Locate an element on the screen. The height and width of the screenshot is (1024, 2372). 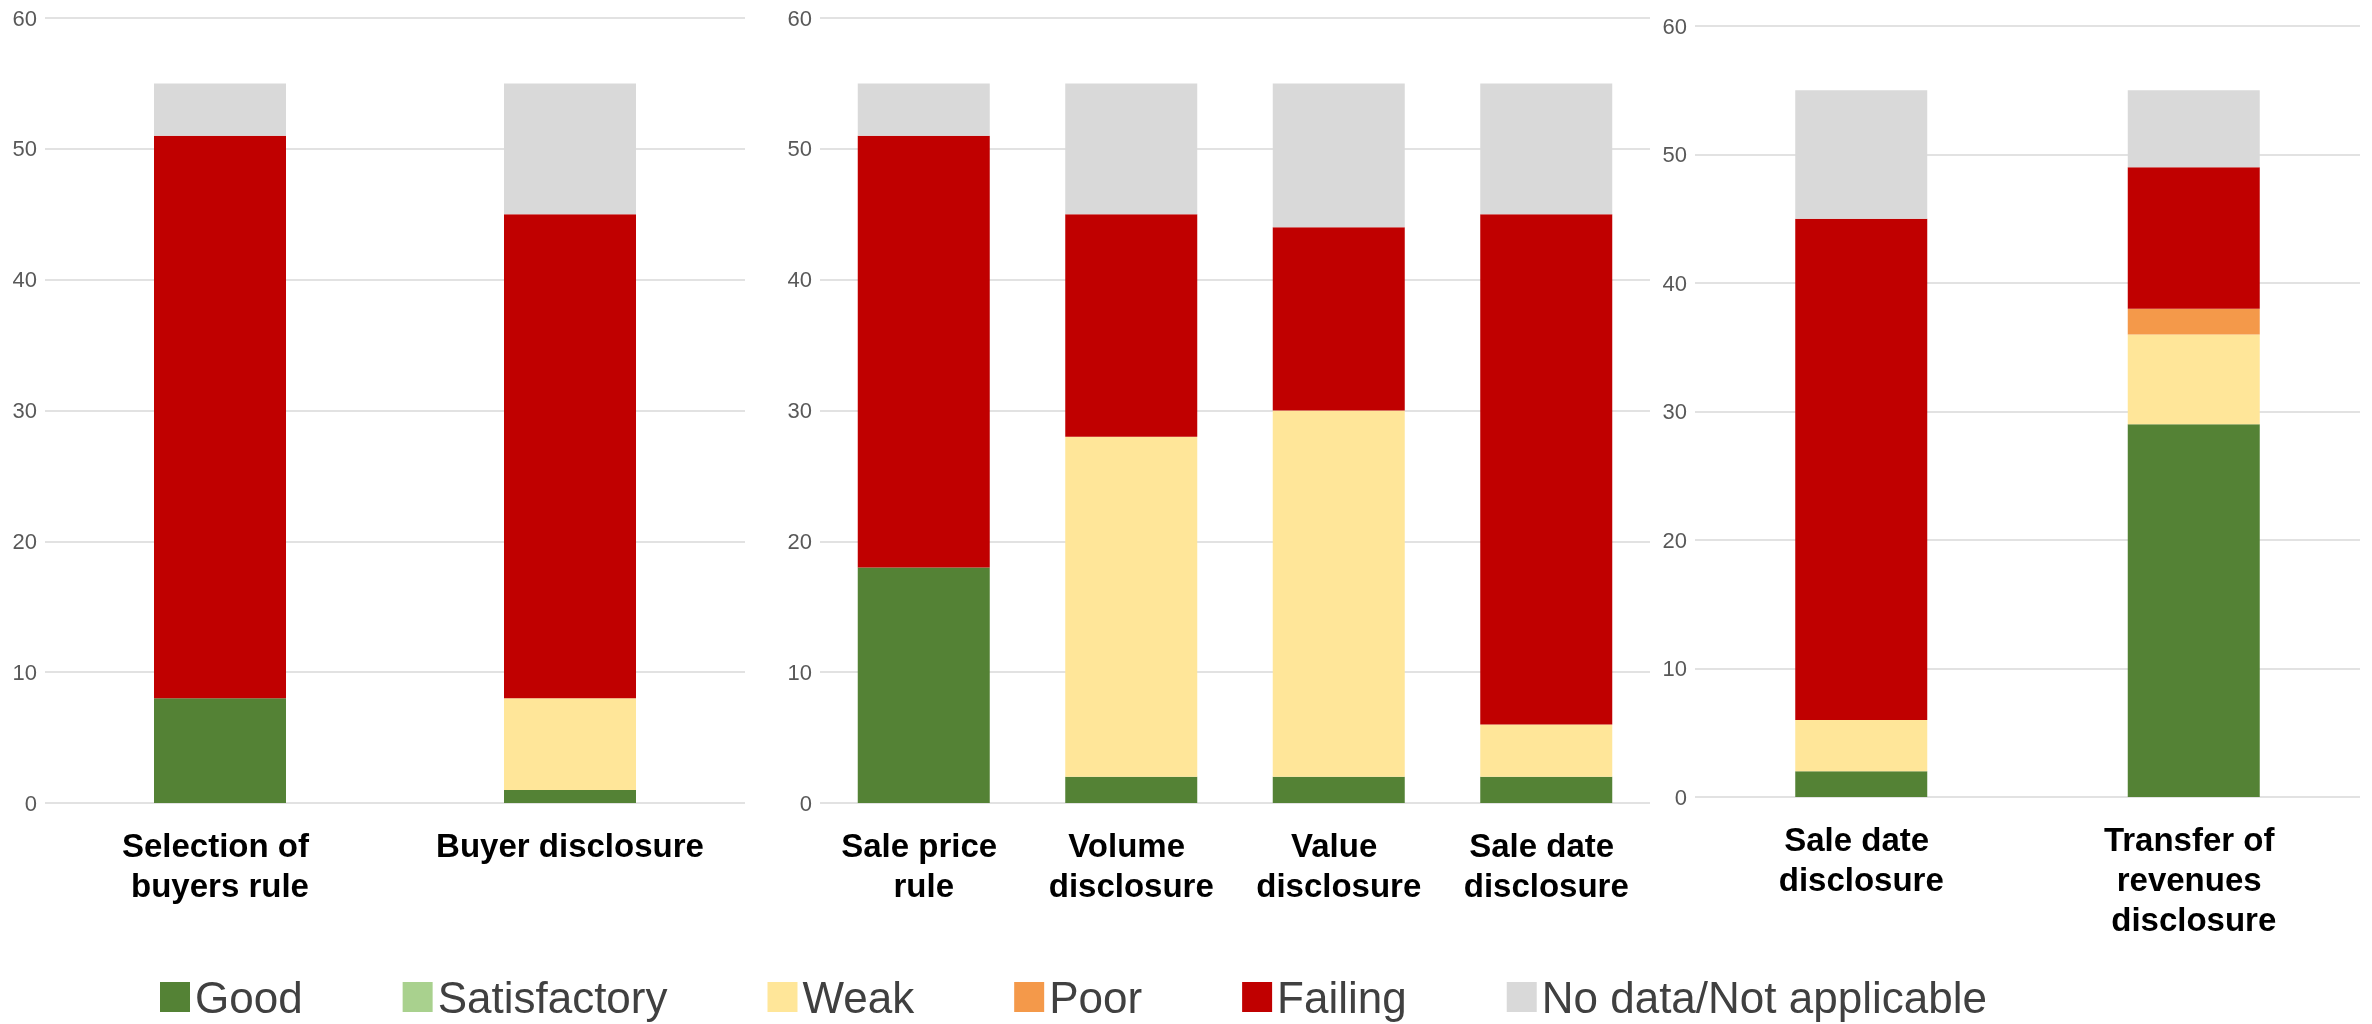
legend-label: Satisfactory is located at coordinates (552, 997).